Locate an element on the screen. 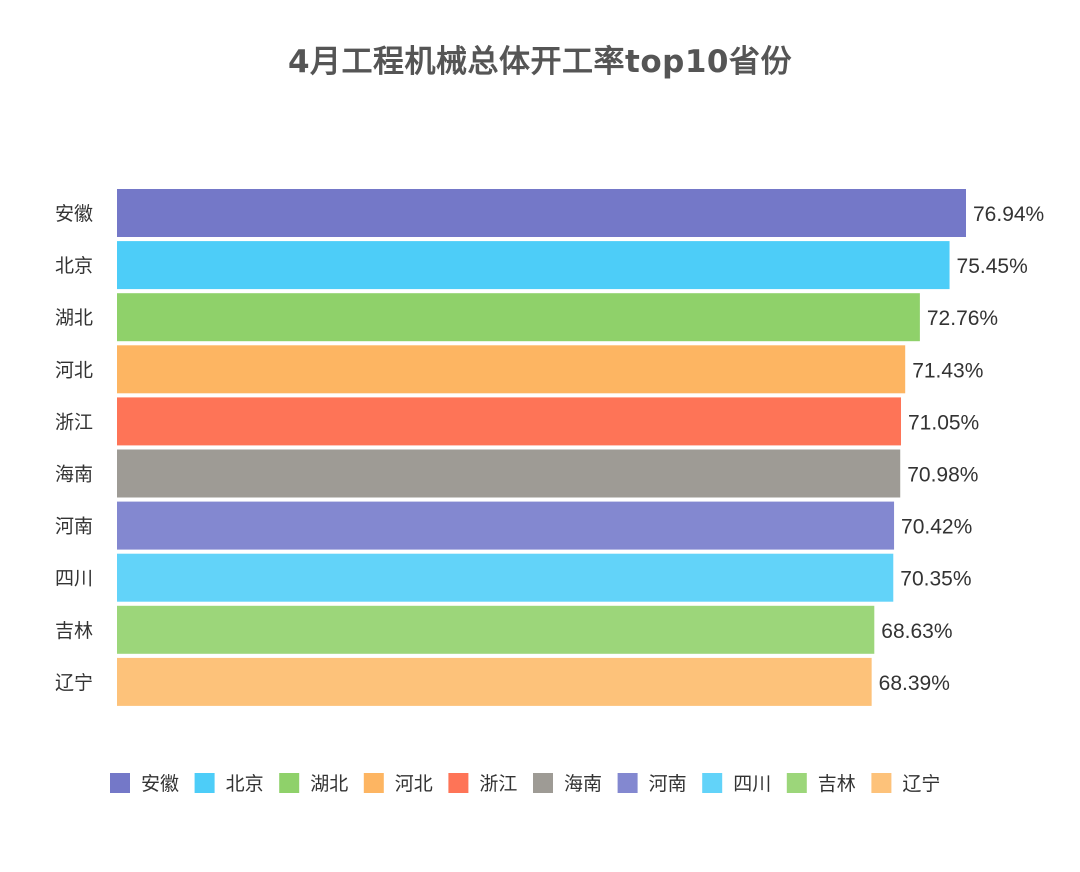 The image size is (1080, 872). legend-label-3: 湖北 is located at coordinates (329, 784).